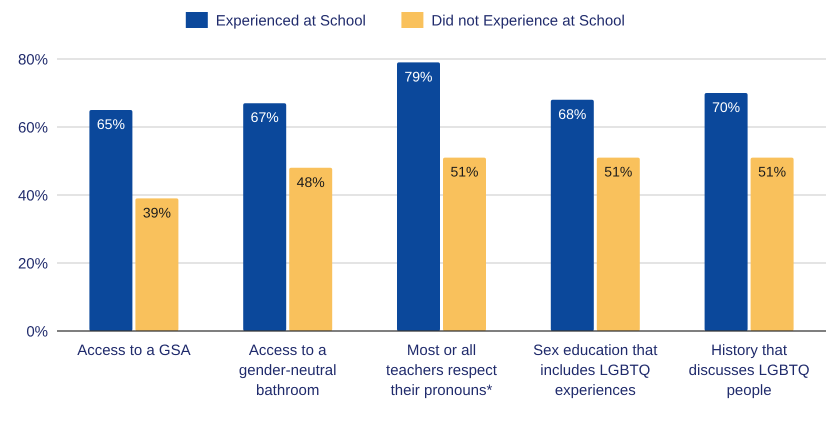  I want to click on y-tick-label: 40%, so click(33, 195).